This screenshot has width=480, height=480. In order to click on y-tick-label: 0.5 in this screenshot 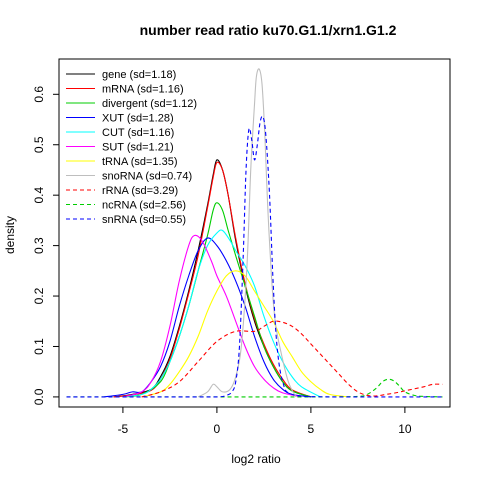, I will do `click(39, 144)`.